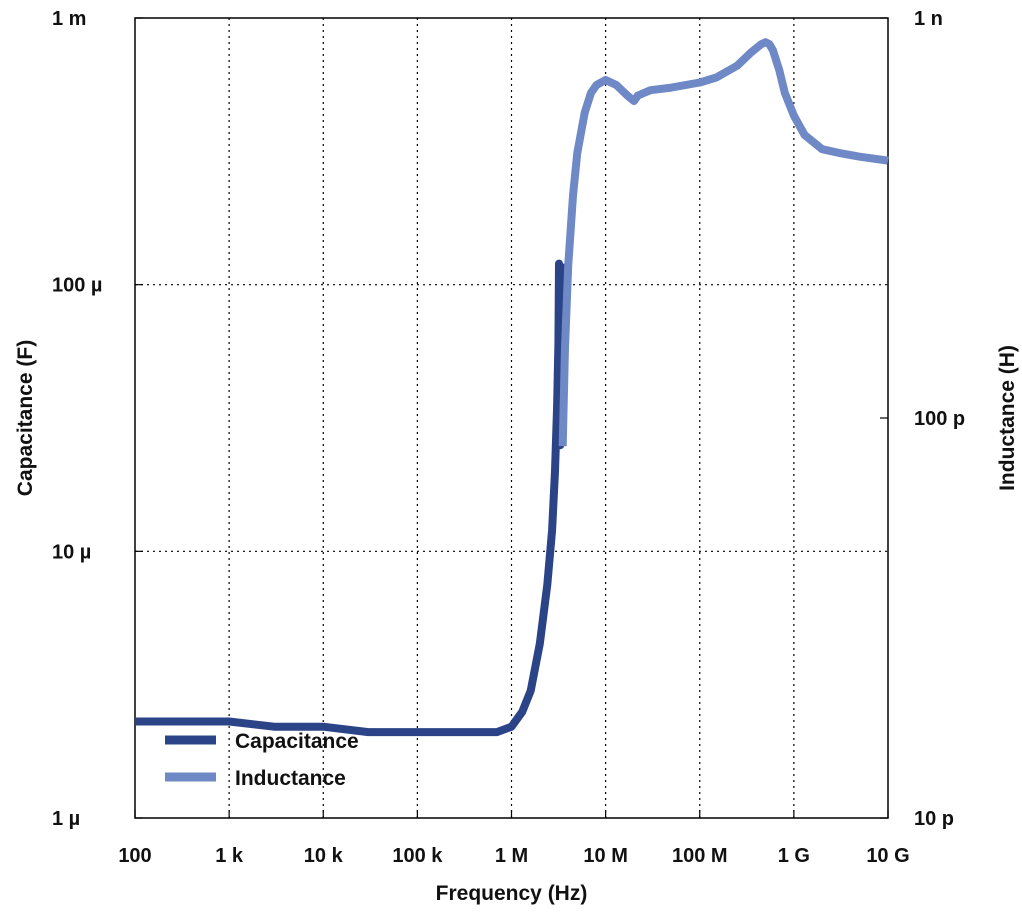  I want to click on left-y-tick-label: 1 µ, so click(66, 819).